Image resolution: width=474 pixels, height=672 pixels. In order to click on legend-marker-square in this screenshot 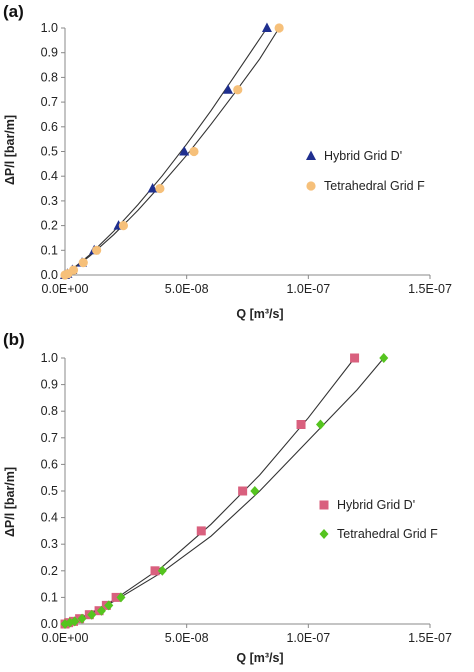, I will do `click(324, 505)`.